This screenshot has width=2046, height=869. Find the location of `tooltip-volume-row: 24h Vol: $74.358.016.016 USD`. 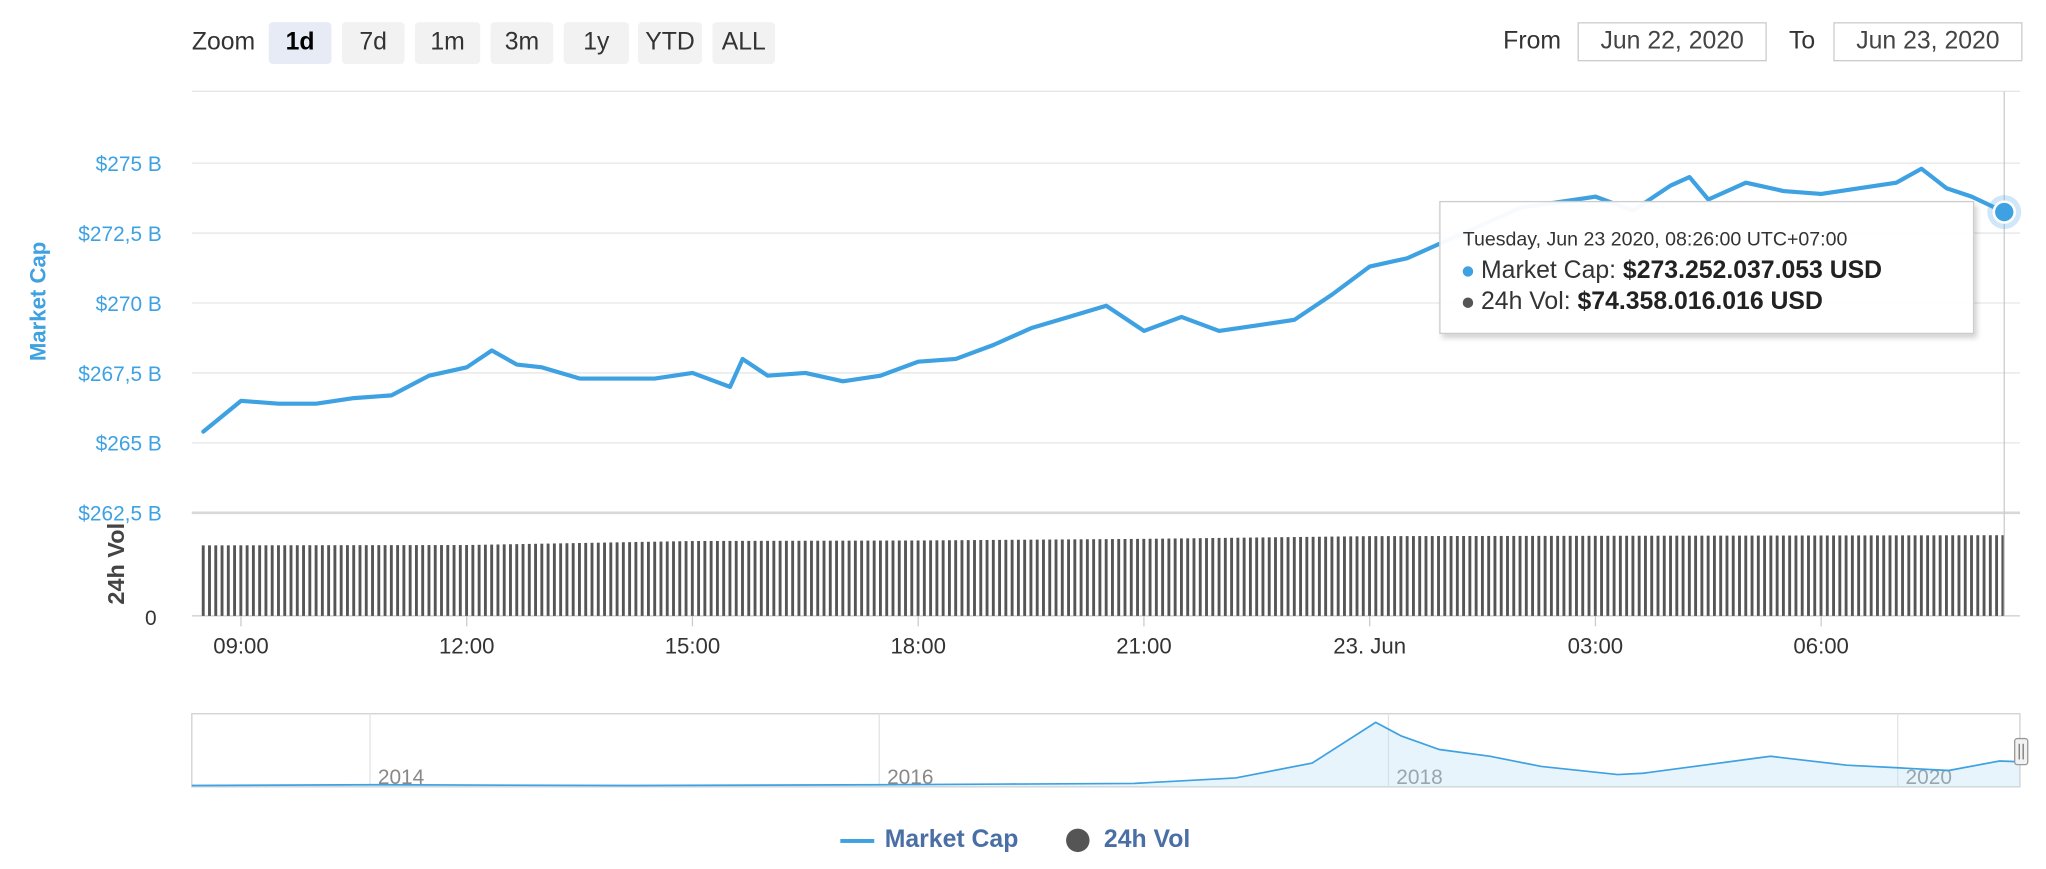

tooltip-volume-row: 24h Vol: $74.358.016.016 USD is located at coordinates (1718, 302).